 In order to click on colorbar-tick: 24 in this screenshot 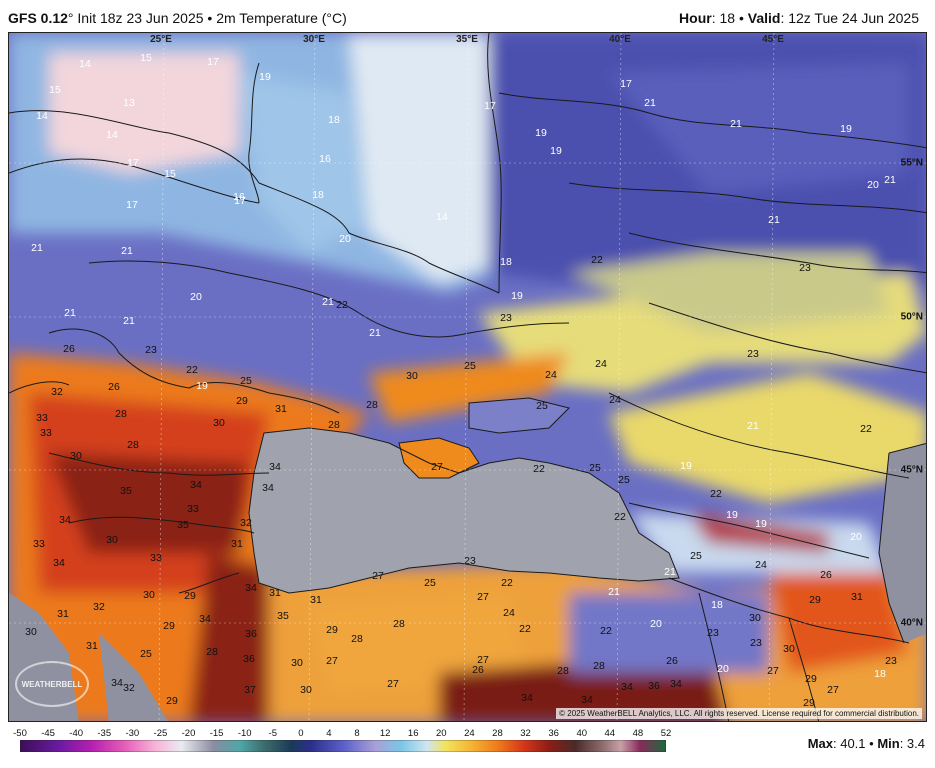, I will do `click(469, 733)`.